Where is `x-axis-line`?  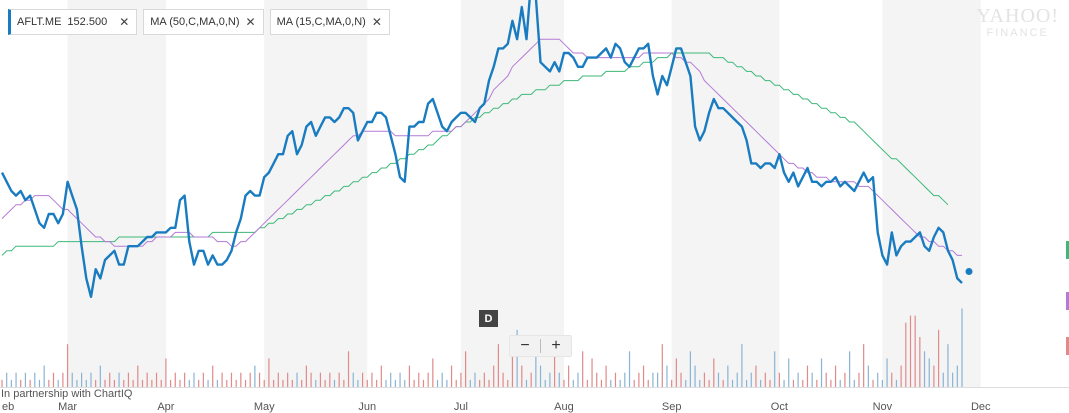
x-axis-line is located at coordinates (534, 387).